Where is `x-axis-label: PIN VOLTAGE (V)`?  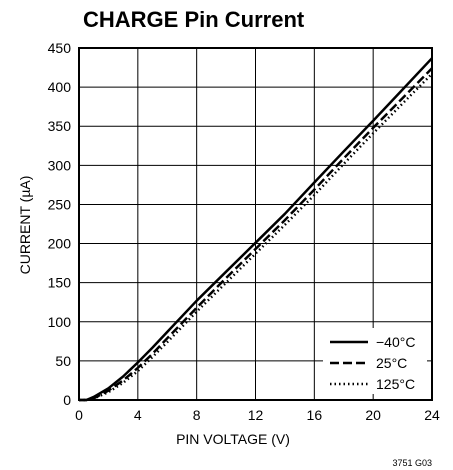 x-axis-label: PIN VOLTAGE (V) is located at coordinates (233, 439).